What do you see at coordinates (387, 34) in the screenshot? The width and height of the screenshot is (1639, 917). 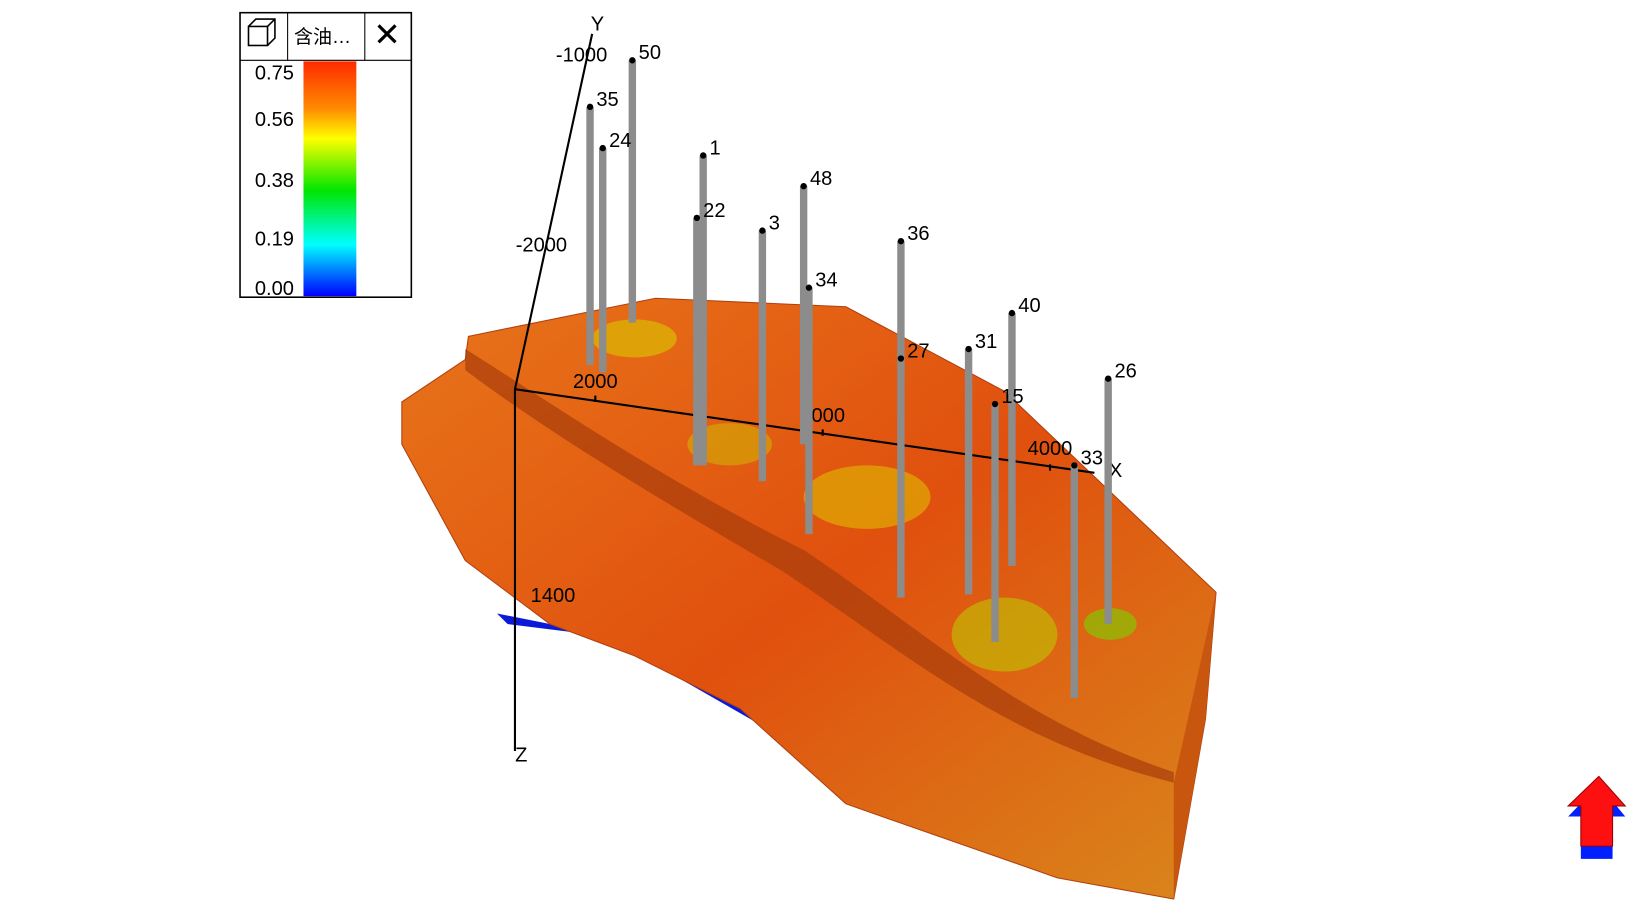 I see `close-button` at bounding box center [387, 34].